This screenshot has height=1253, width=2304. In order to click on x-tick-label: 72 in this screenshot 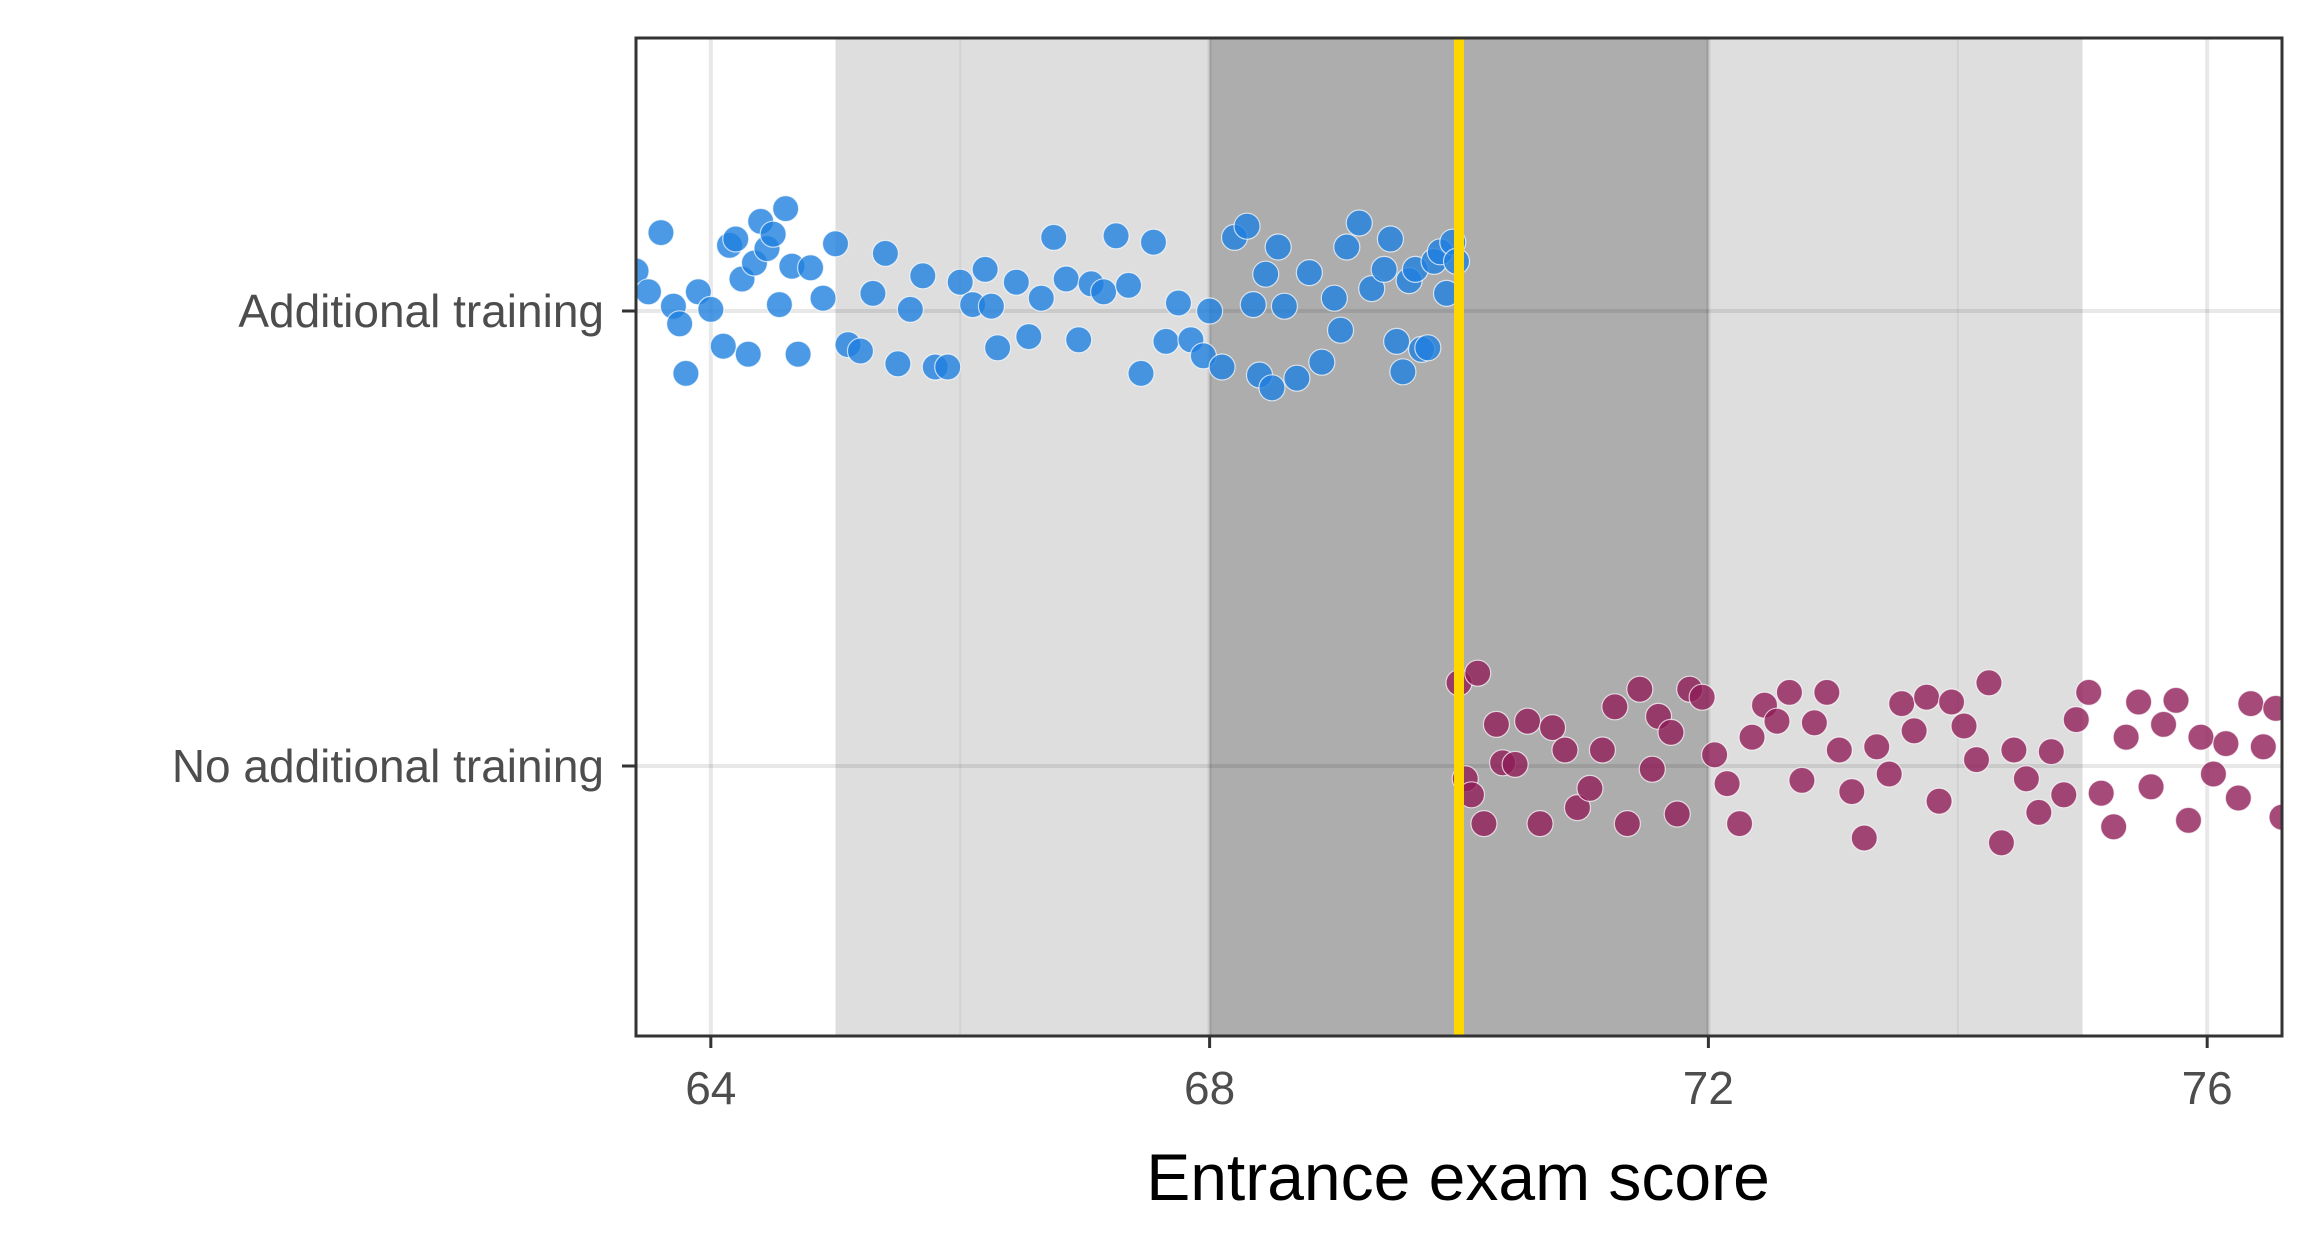, I will do `click(1708, 1088)`.